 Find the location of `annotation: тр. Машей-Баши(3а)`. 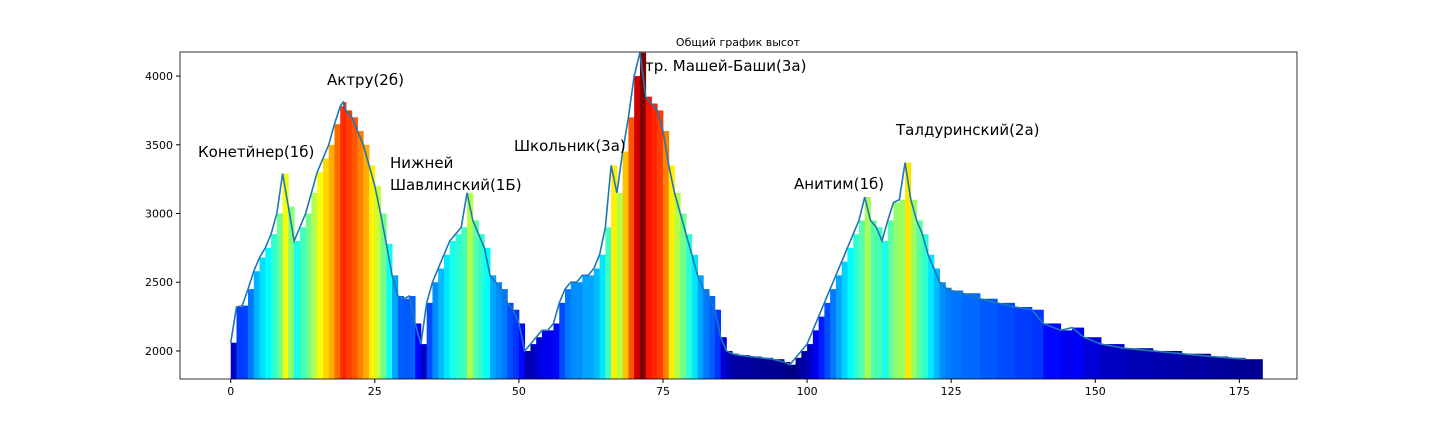

annotation: тр. Машей-Баши(3а) is located at coordinates (726, 66).